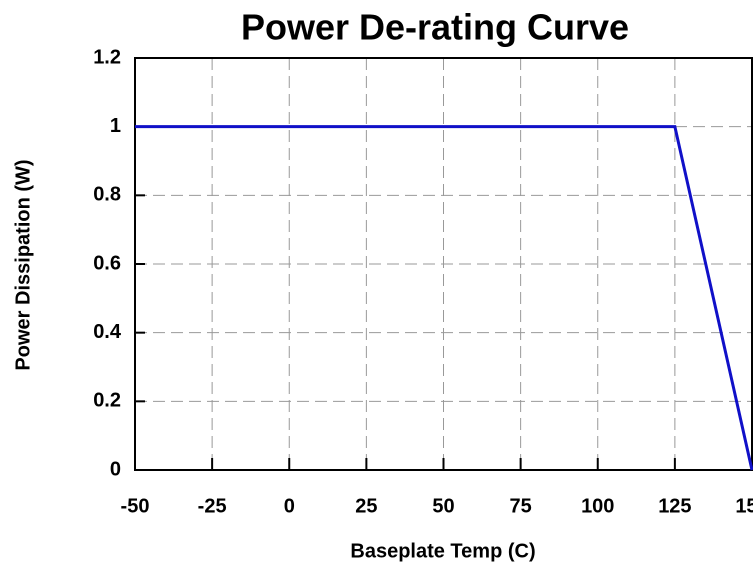 The image size is (753, 569). Describe the element at coordinates (674, 506) in the screenshot. I see `x-tick-label: 125` at that location.